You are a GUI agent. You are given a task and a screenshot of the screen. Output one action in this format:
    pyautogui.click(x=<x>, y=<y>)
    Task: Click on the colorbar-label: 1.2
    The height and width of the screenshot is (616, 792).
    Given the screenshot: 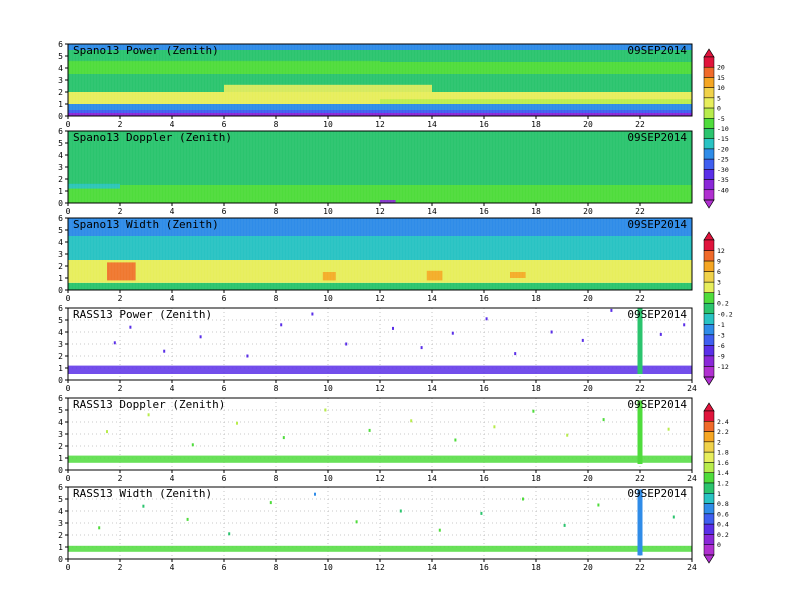 What is the action you would take?
    pyautogui.click(x=723, y=484)
    